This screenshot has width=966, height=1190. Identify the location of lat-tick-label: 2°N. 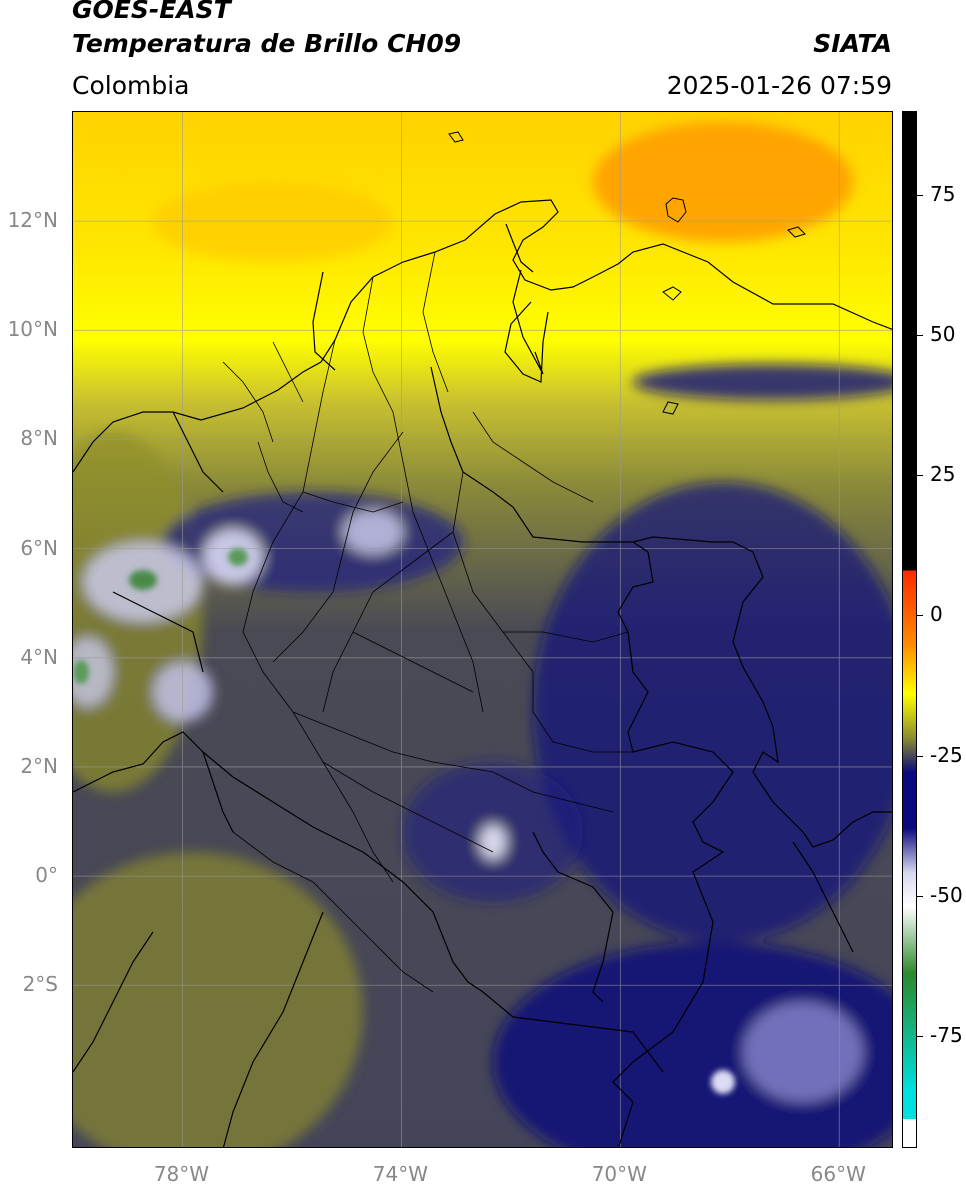
(39, 765).